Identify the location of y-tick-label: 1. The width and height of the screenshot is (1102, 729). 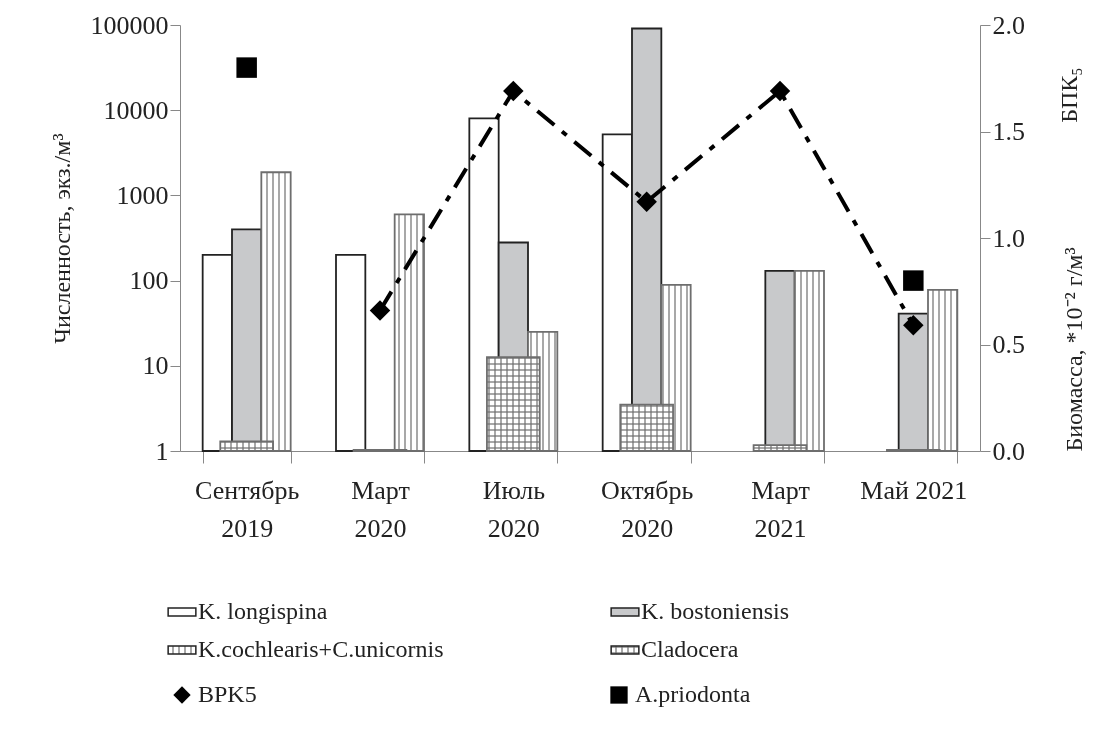
(162, 451).